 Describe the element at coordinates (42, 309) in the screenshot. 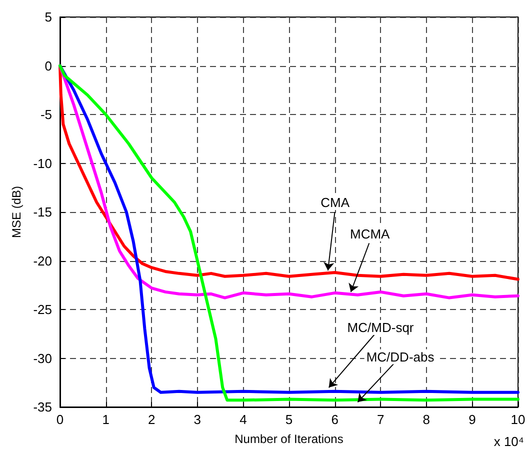

I see `y-tick-label: -25` at that location.